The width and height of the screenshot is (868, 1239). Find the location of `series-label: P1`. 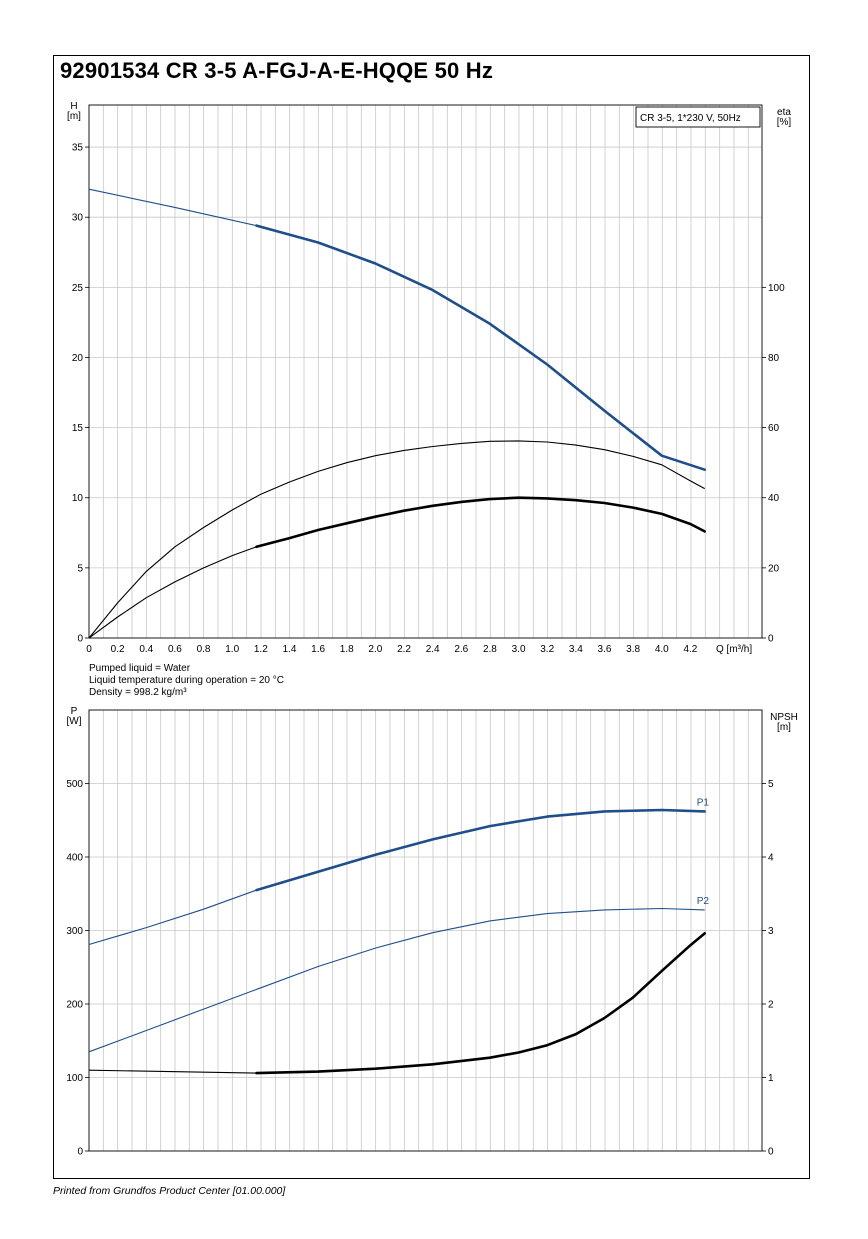

series-label: P1 is located at coordinates (703, 802).